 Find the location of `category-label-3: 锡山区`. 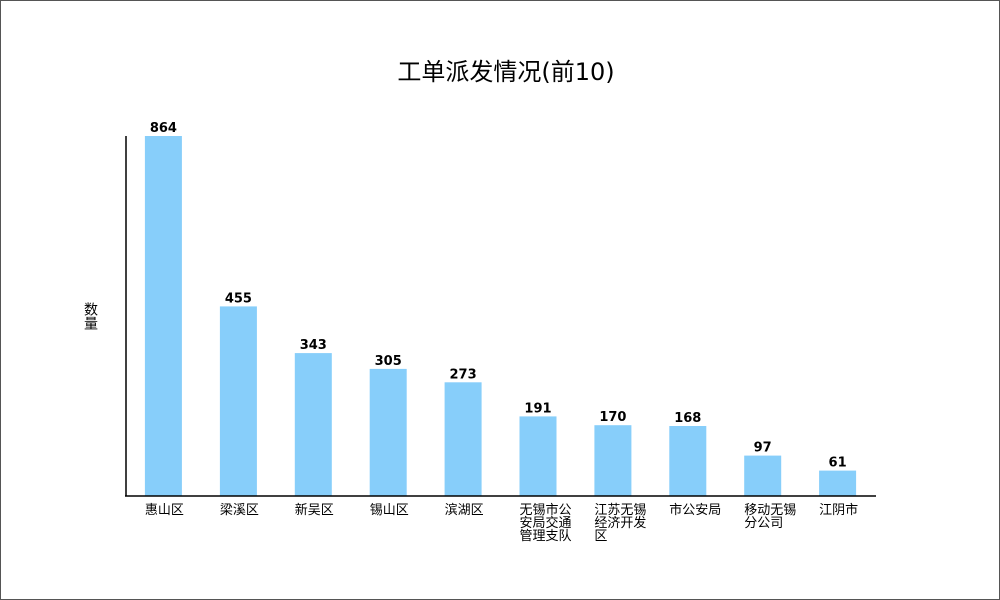

category-label-3: 锡山区 is located at coordinates (389, 510).